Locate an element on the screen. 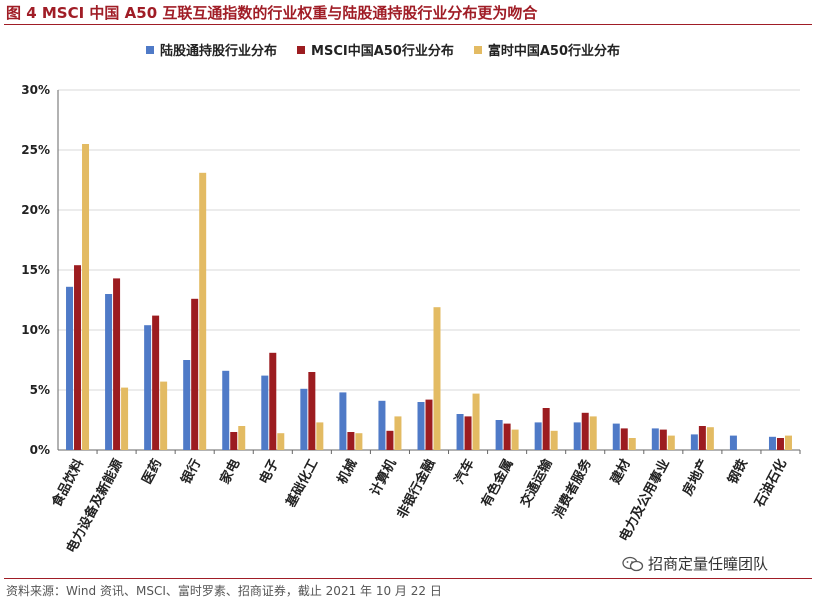 The height and width of the screenshot is (600, 818). legend-item-msci: MSCI中国A50行业分布 is located at coordinates (375, 49).